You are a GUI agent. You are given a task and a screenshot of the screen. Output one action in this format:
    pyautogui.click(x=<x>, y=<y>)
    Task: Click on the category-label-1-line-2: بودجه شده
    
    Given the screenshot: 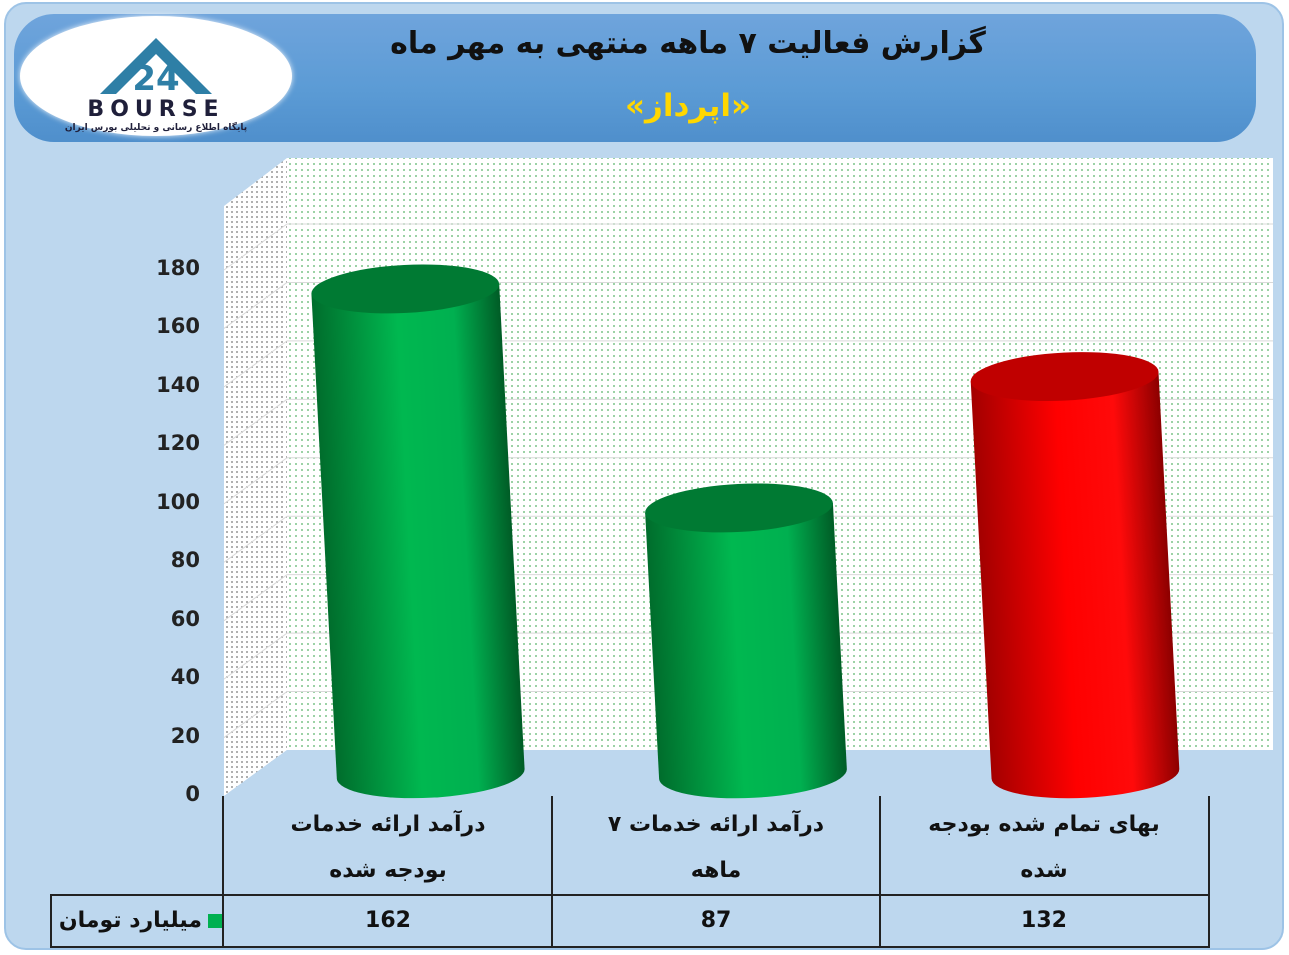 What is the action you would take?
    pyautogui.click(x=388, y=870)
    